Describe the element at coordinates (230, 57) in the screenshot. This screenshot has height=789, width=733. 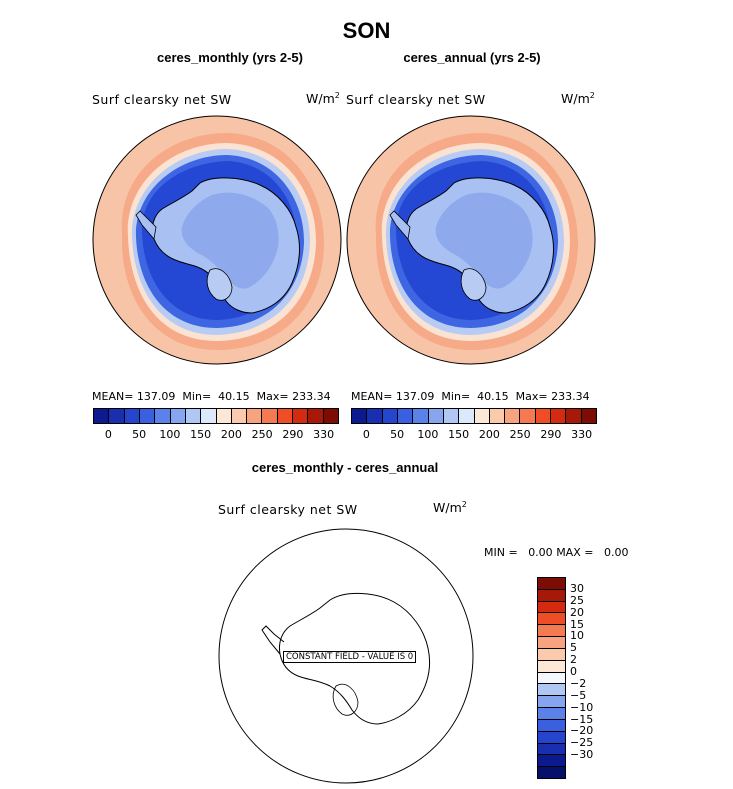
I see `panel1-title: ceres_monthly (yrs 2-5)` at that location.